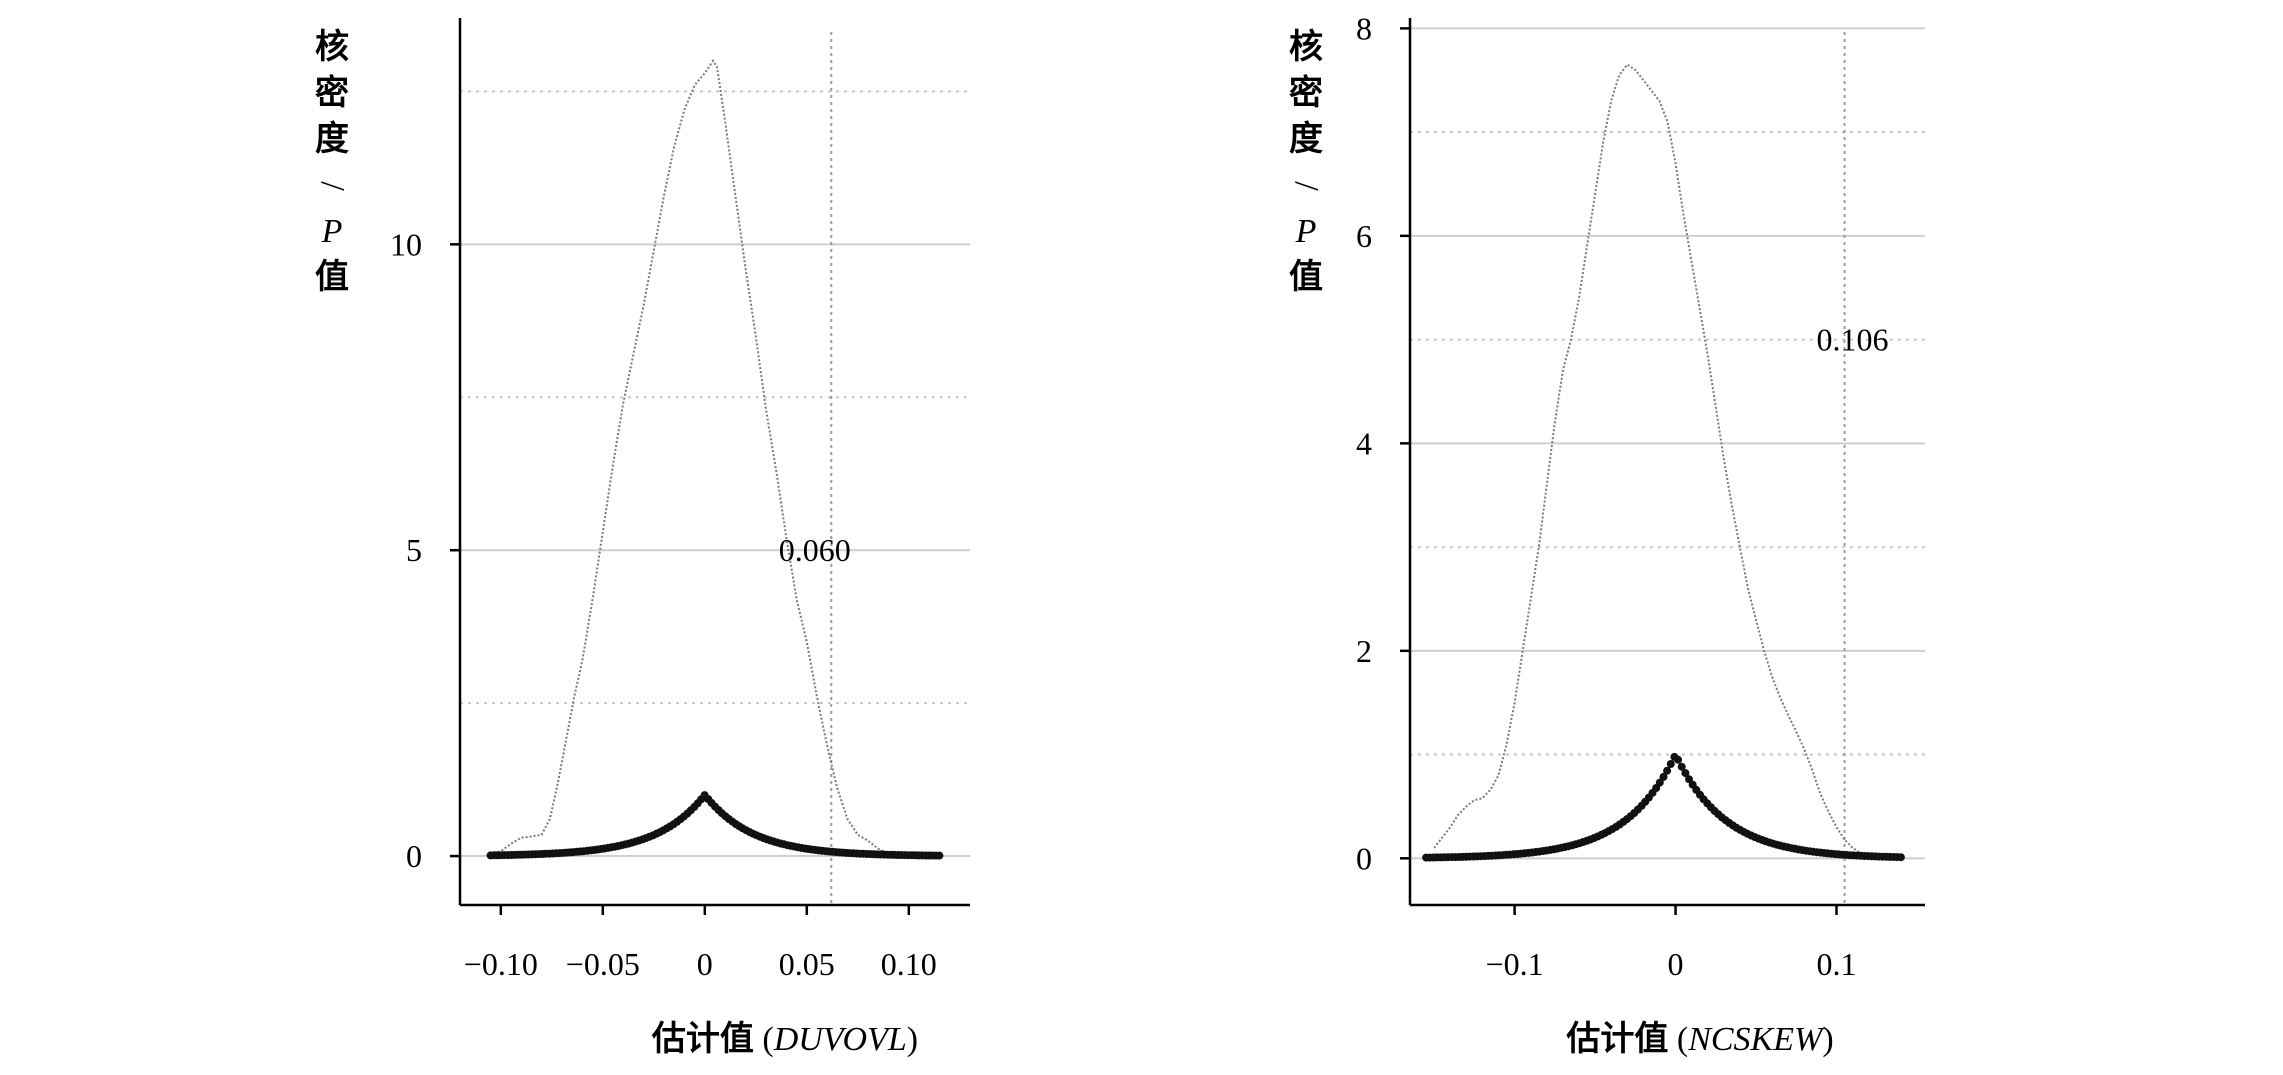 Image resolution: width=2283 pixels, height=1075 pixels. What do you see at coordinates (501, 964) in the screenshot?
I see `x-tick-label: −0.10` at bounding box center [501, 964].